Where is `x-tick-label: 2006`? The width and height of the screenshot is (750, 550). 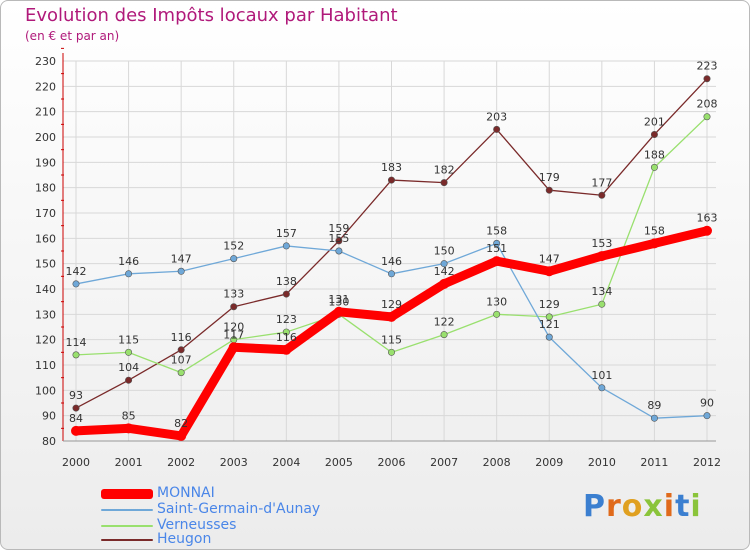
x-tick-label: 2006 is located at coordinates (392, 462).